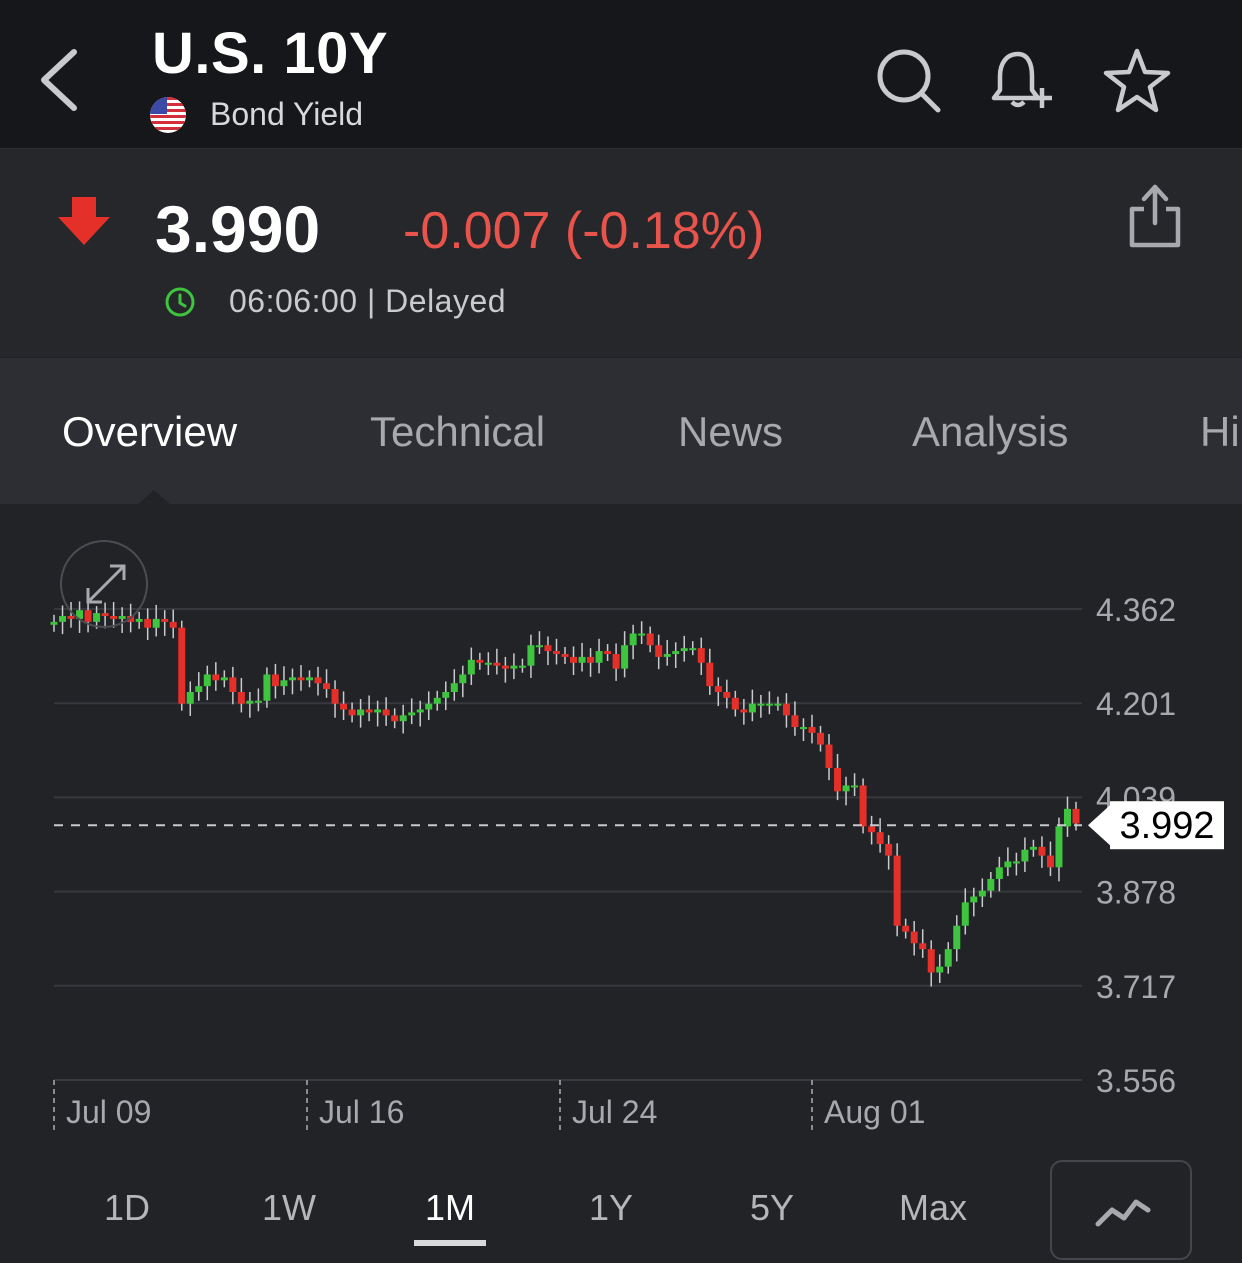 The width and height of the screenshot is (1242, 1263). Describe the element at coordinates (154, 497) in the screenshot. I see `active-tab-pointer` at that location.